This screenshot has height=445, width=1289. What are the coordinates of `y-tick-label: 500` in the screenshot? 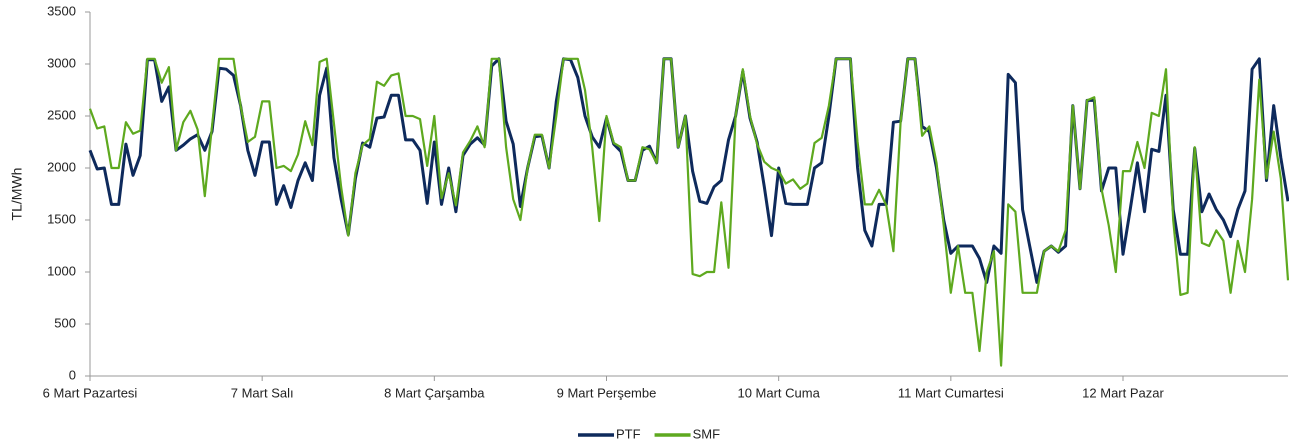 It's located at (65, 322).